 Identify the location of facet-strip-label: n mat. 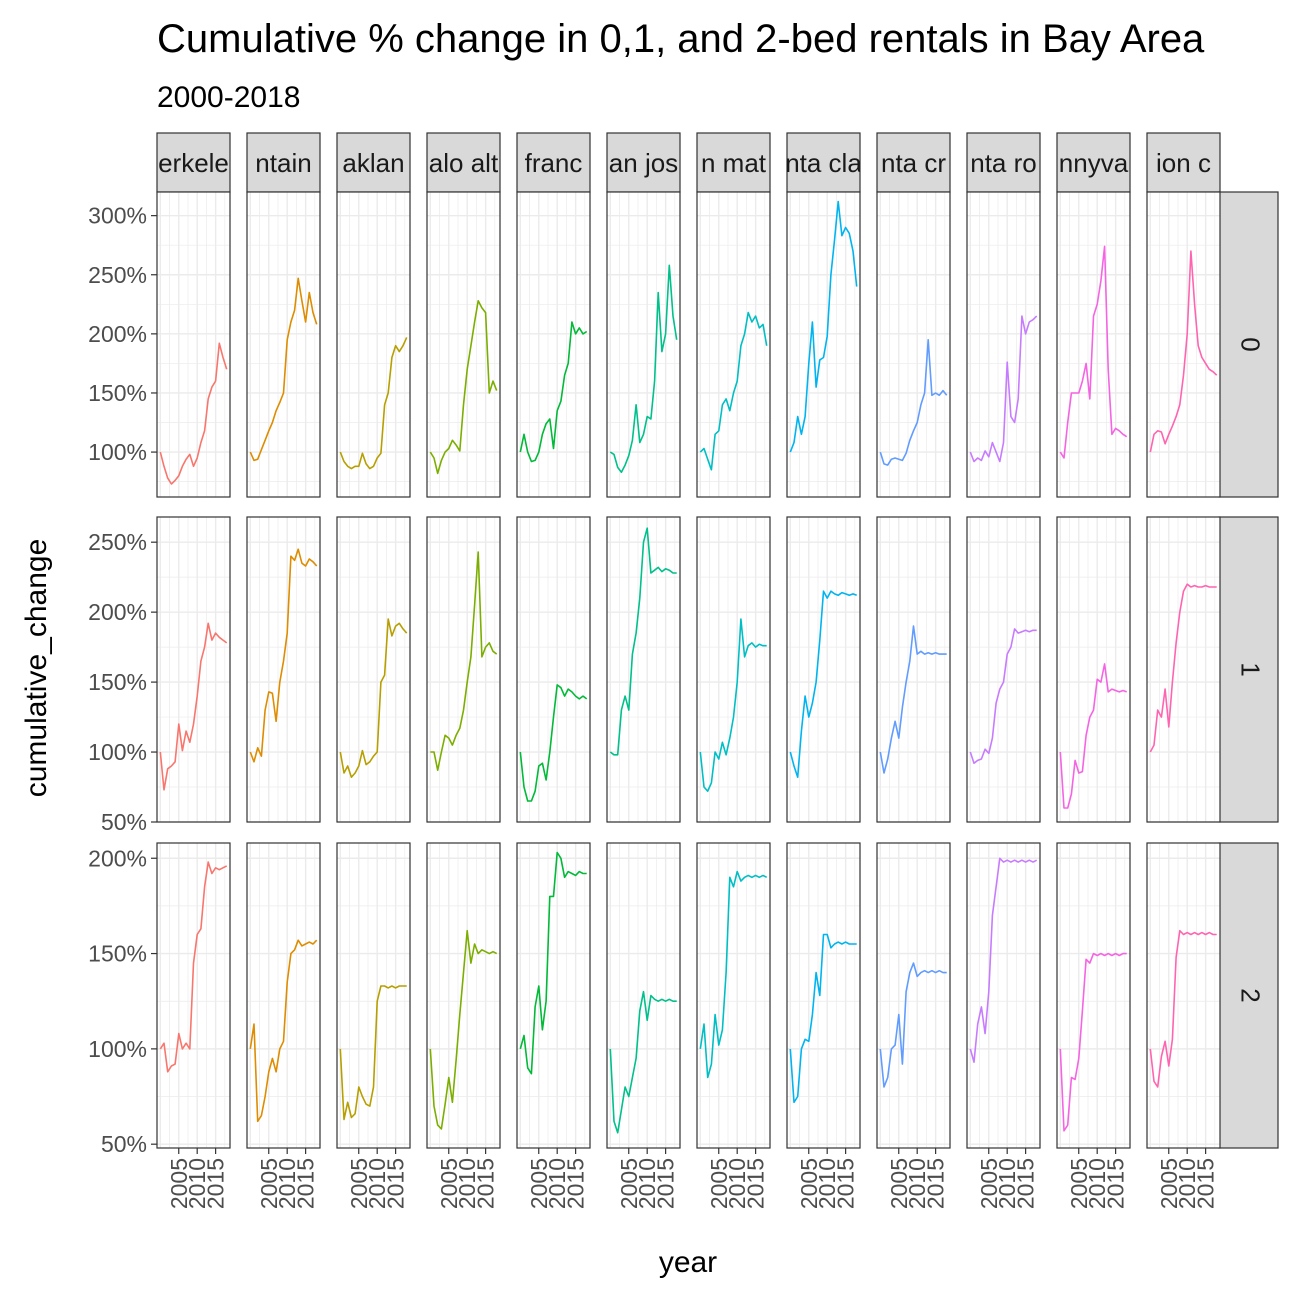
(734, 163).